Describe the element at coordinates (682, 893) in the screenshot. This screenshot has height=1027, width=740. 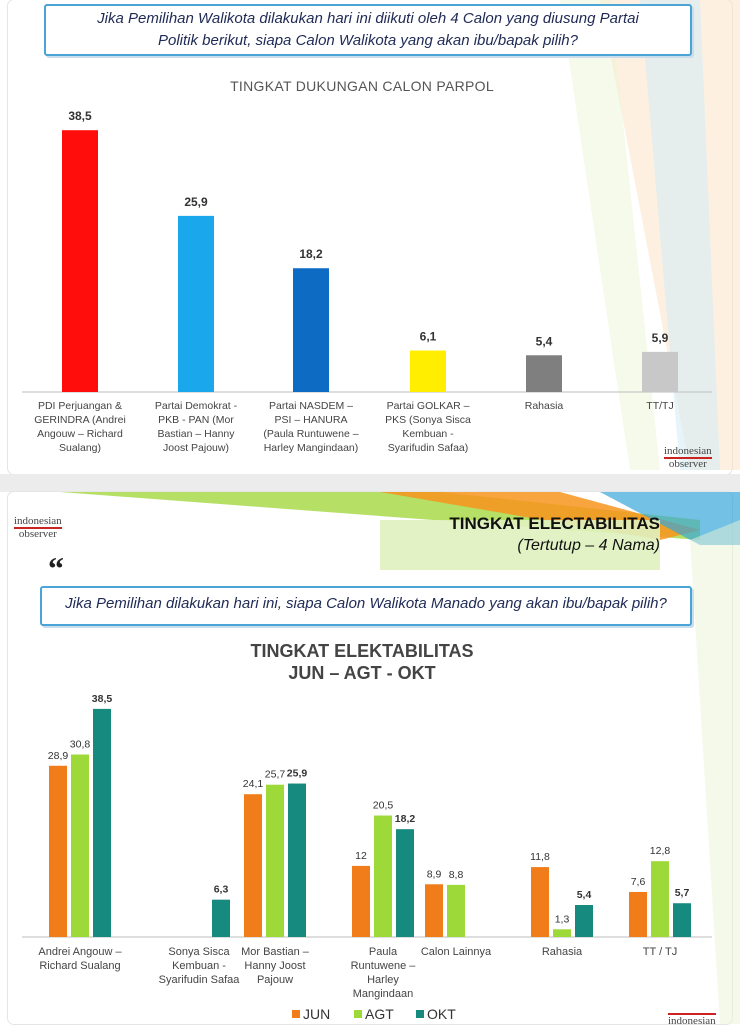
I see `bar-value-label: 5,7` at that location.